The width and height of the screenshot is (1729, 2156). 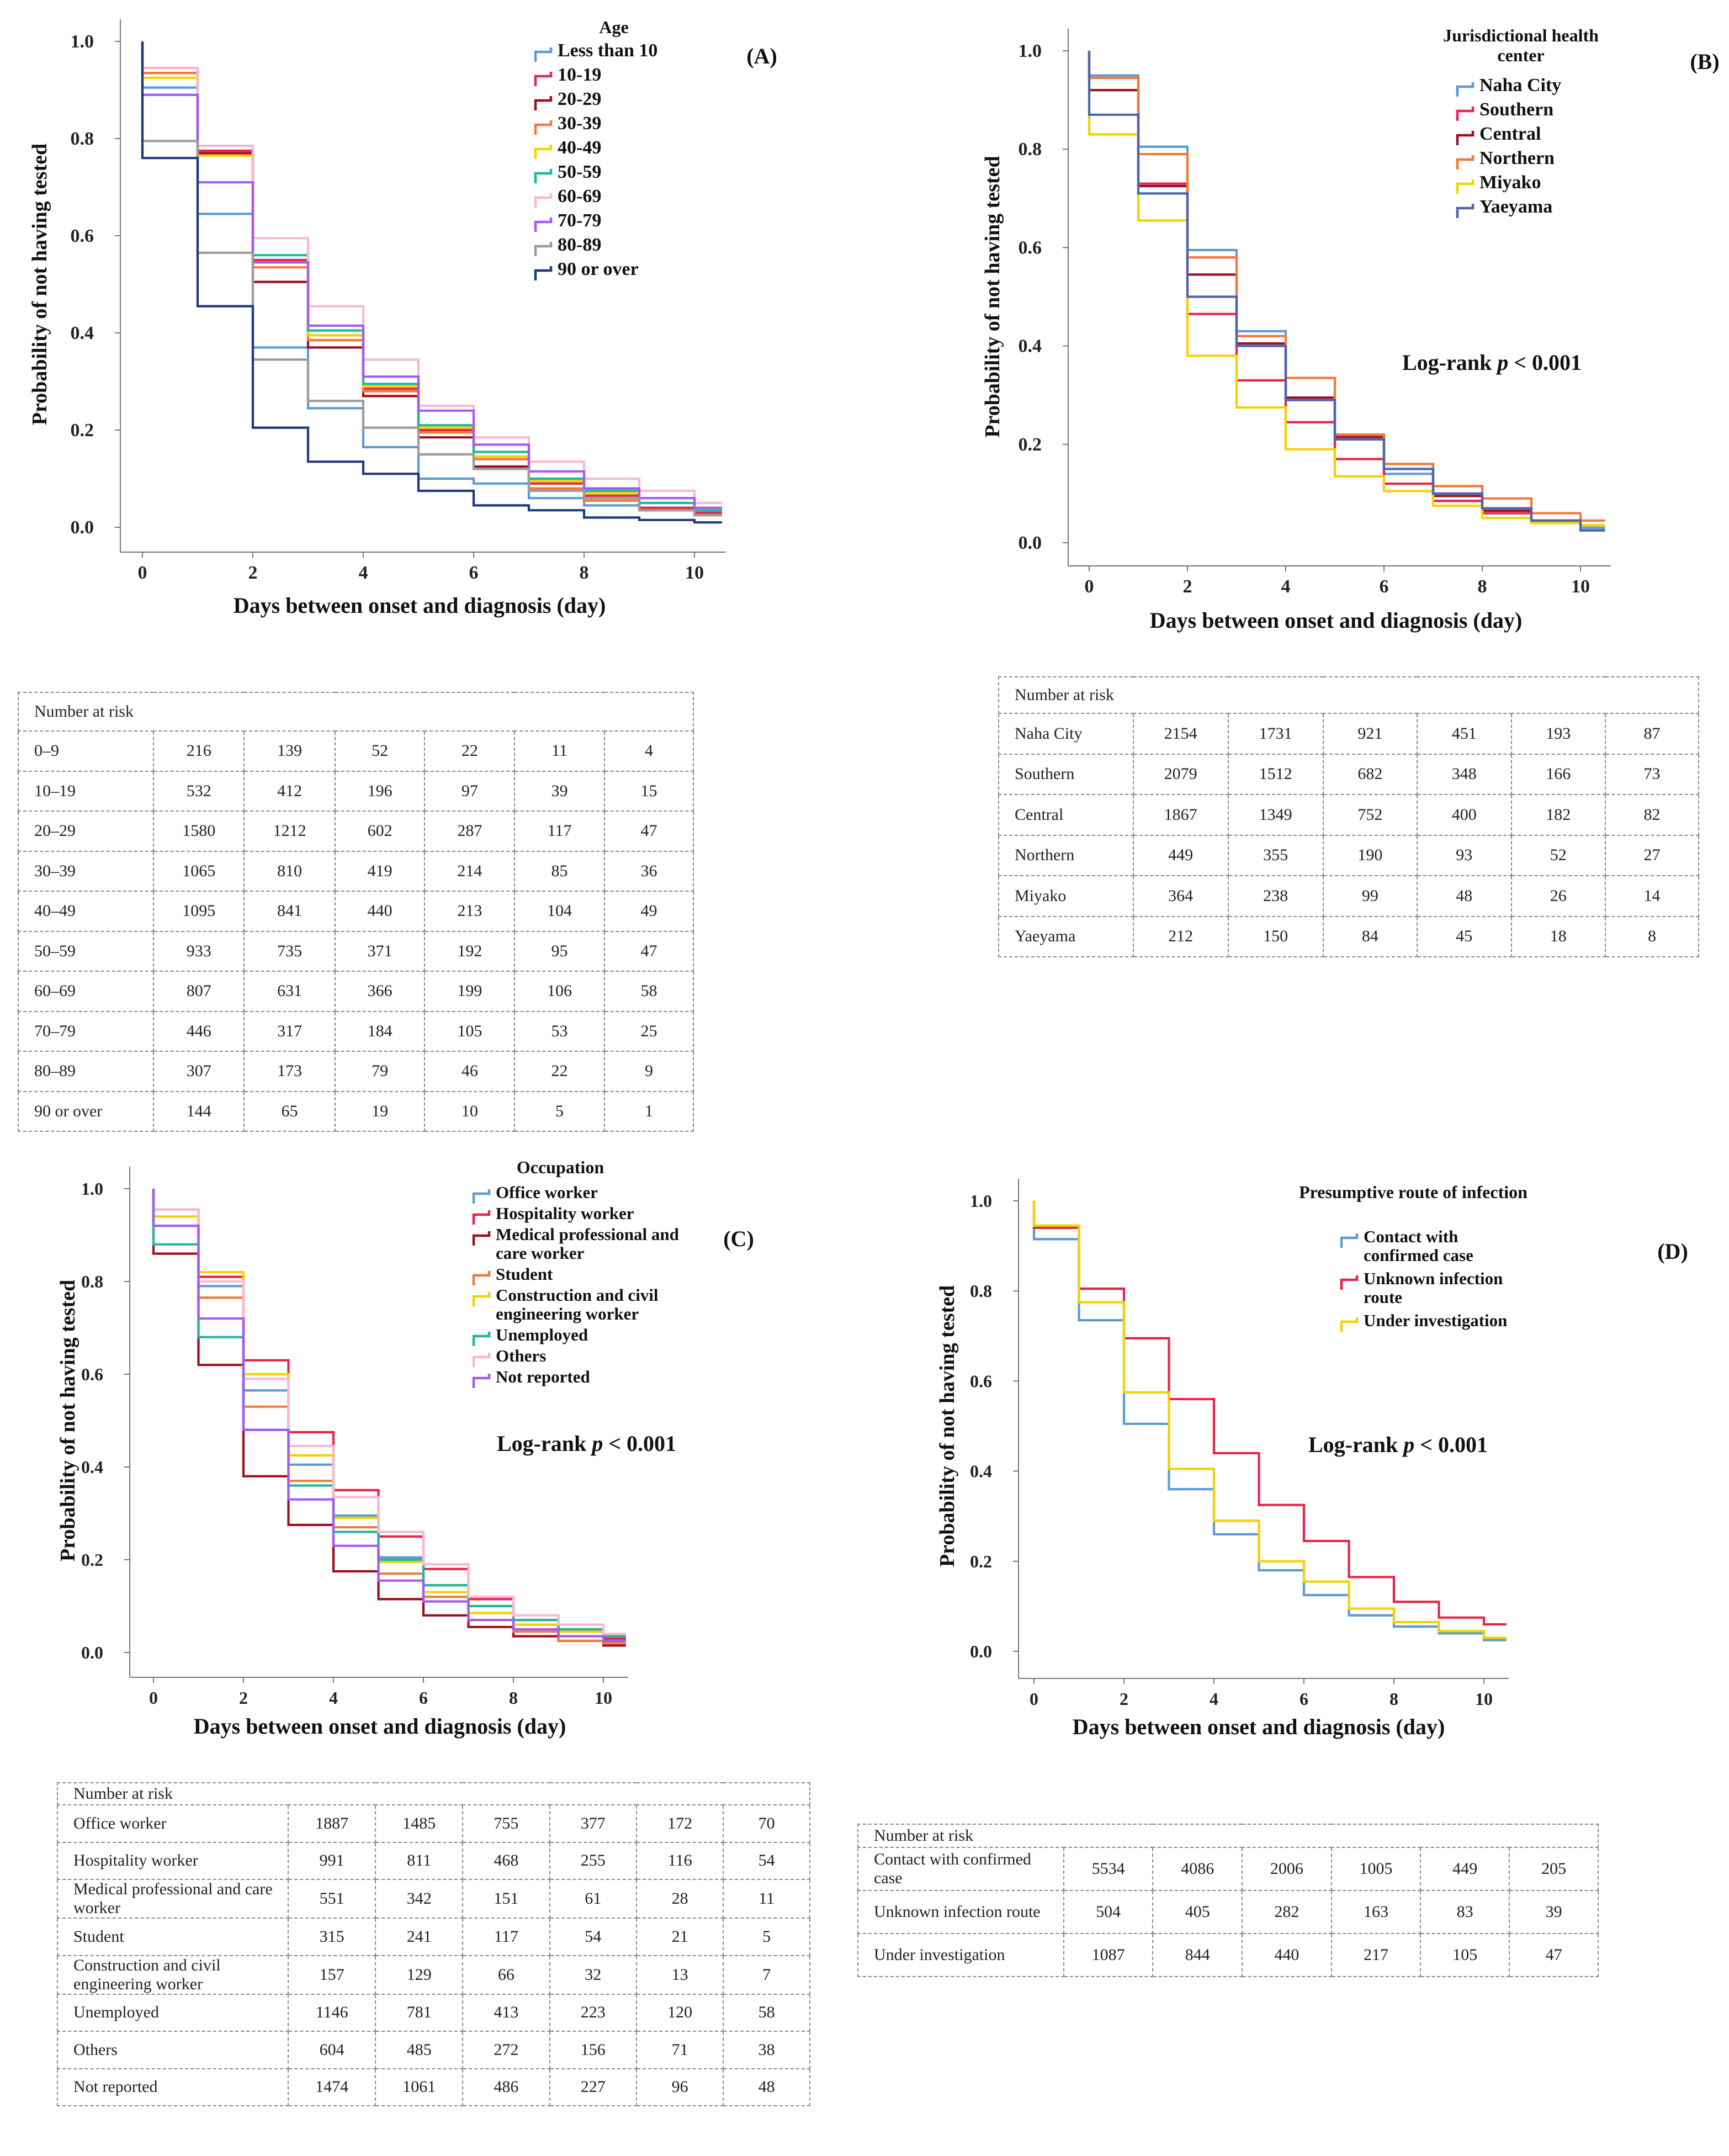 I want to click on risk-count: 217, so click(x=1376, y=1955).